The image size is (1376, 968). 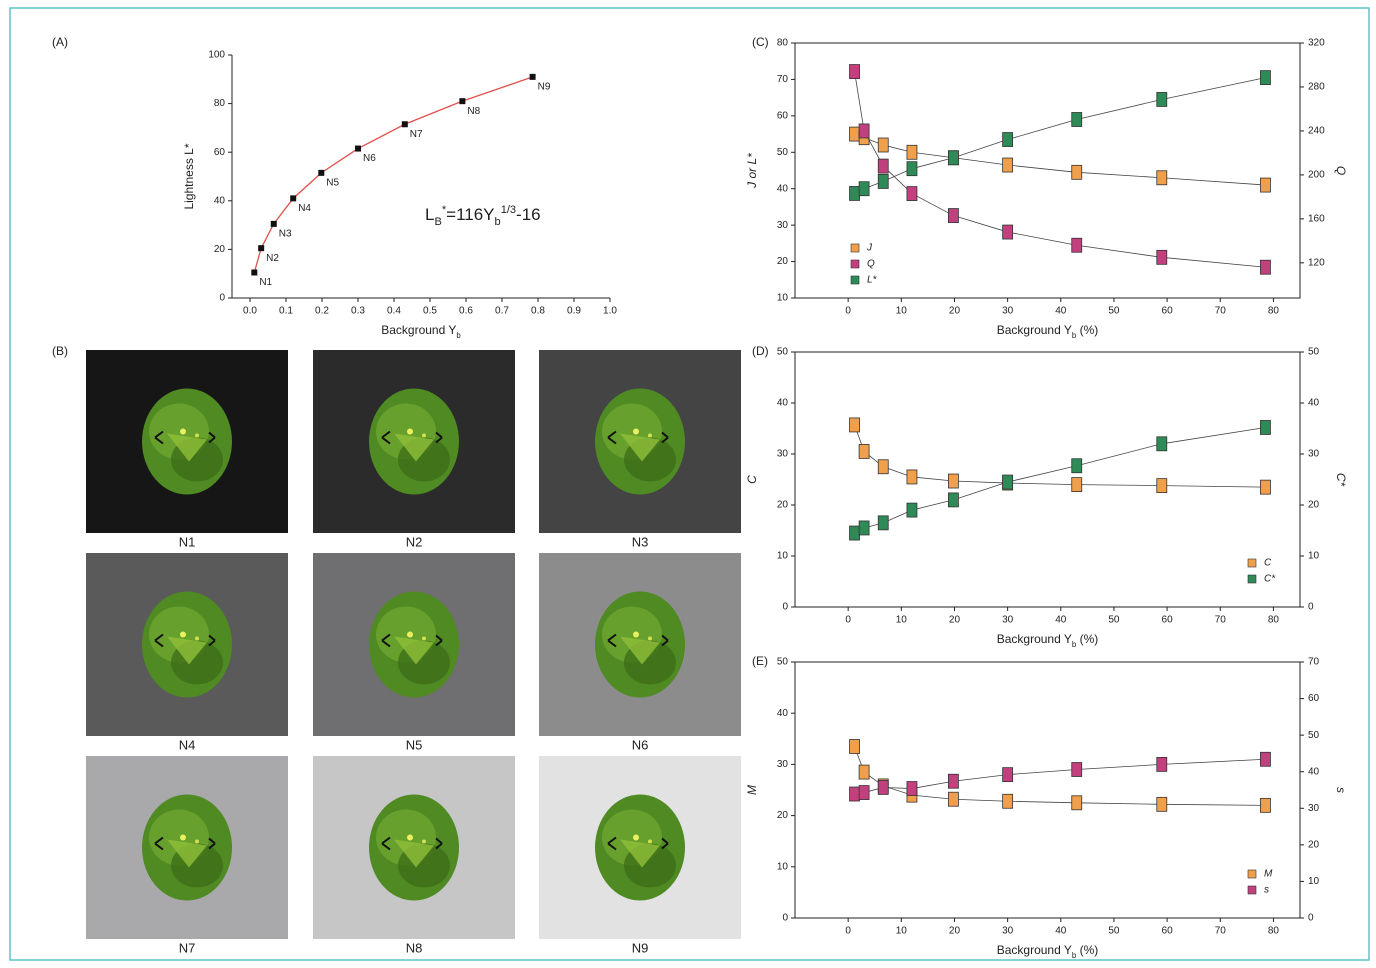 I want to click on y-axis-label: C, so click(x=752, y=479).